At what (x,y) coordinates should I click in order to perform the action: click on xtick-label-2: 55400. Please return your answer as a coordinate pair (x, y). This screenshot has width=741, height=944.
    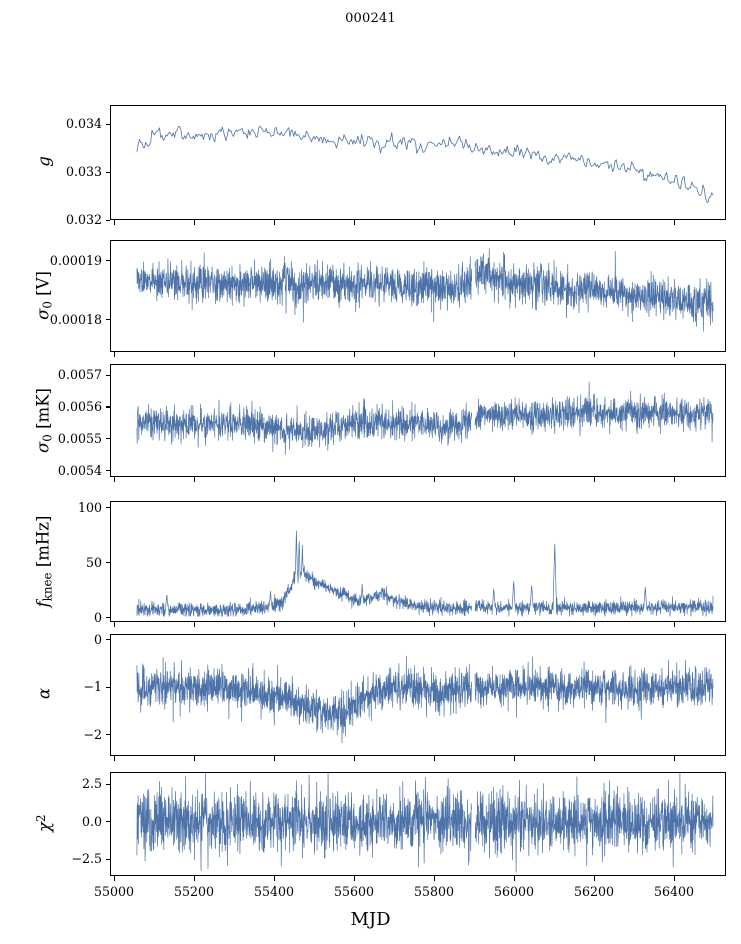
    Looking at the image, I should click on (274, 891).